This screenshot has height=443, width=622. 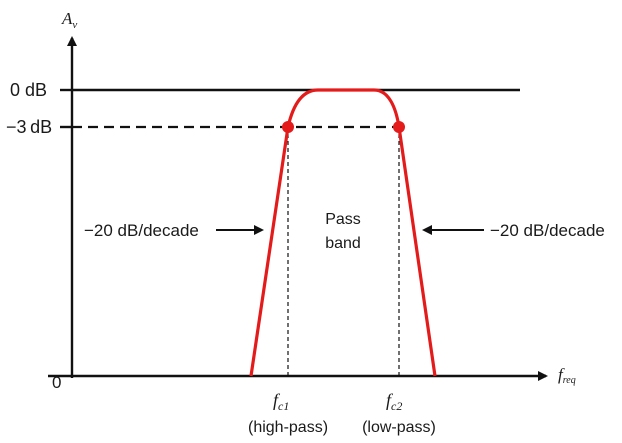 What do you see at coordinates (74, 25) in the screenshot?
I see `y-axis-label-sub: v` at bounding box center [74, 25].